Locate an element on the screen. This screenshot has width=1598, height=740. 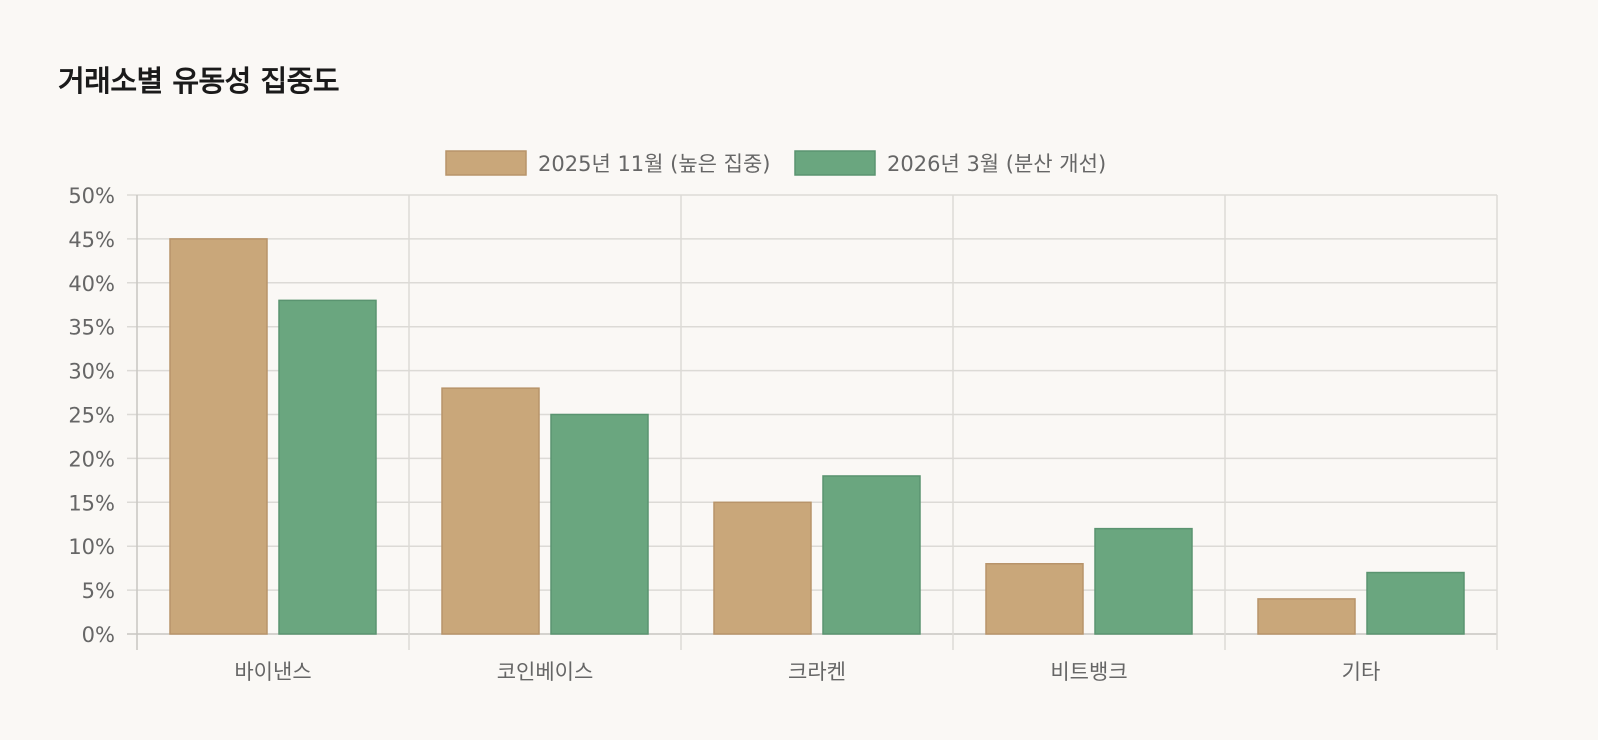
y-tick-label: 30% is located at coordinates (91, 372).